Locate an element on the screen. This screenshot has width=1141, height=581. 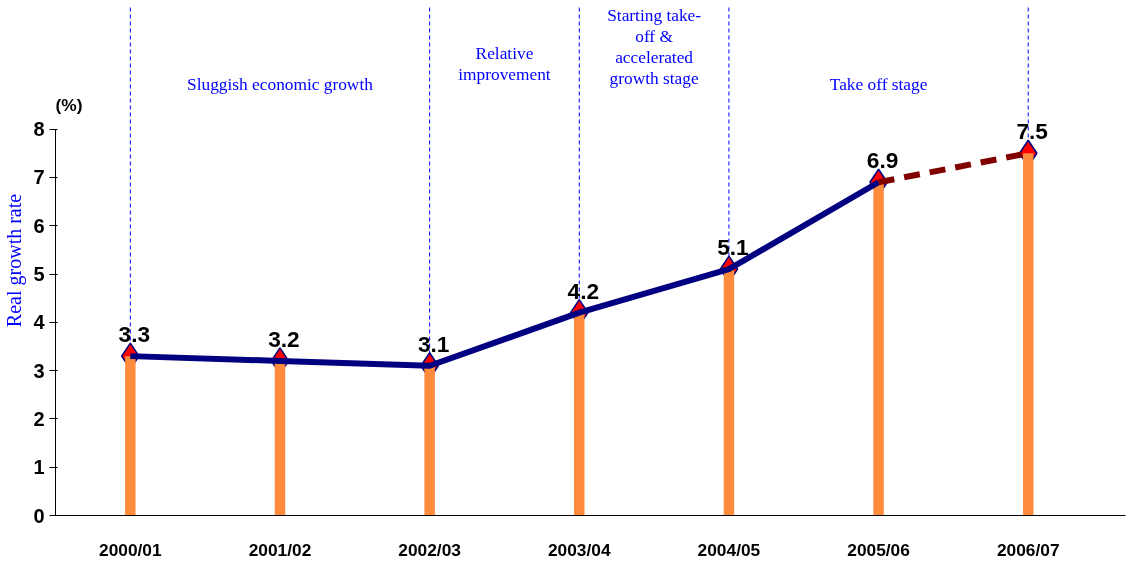
x-tick-label: 2001/02 is located at coordinates (280, 549).